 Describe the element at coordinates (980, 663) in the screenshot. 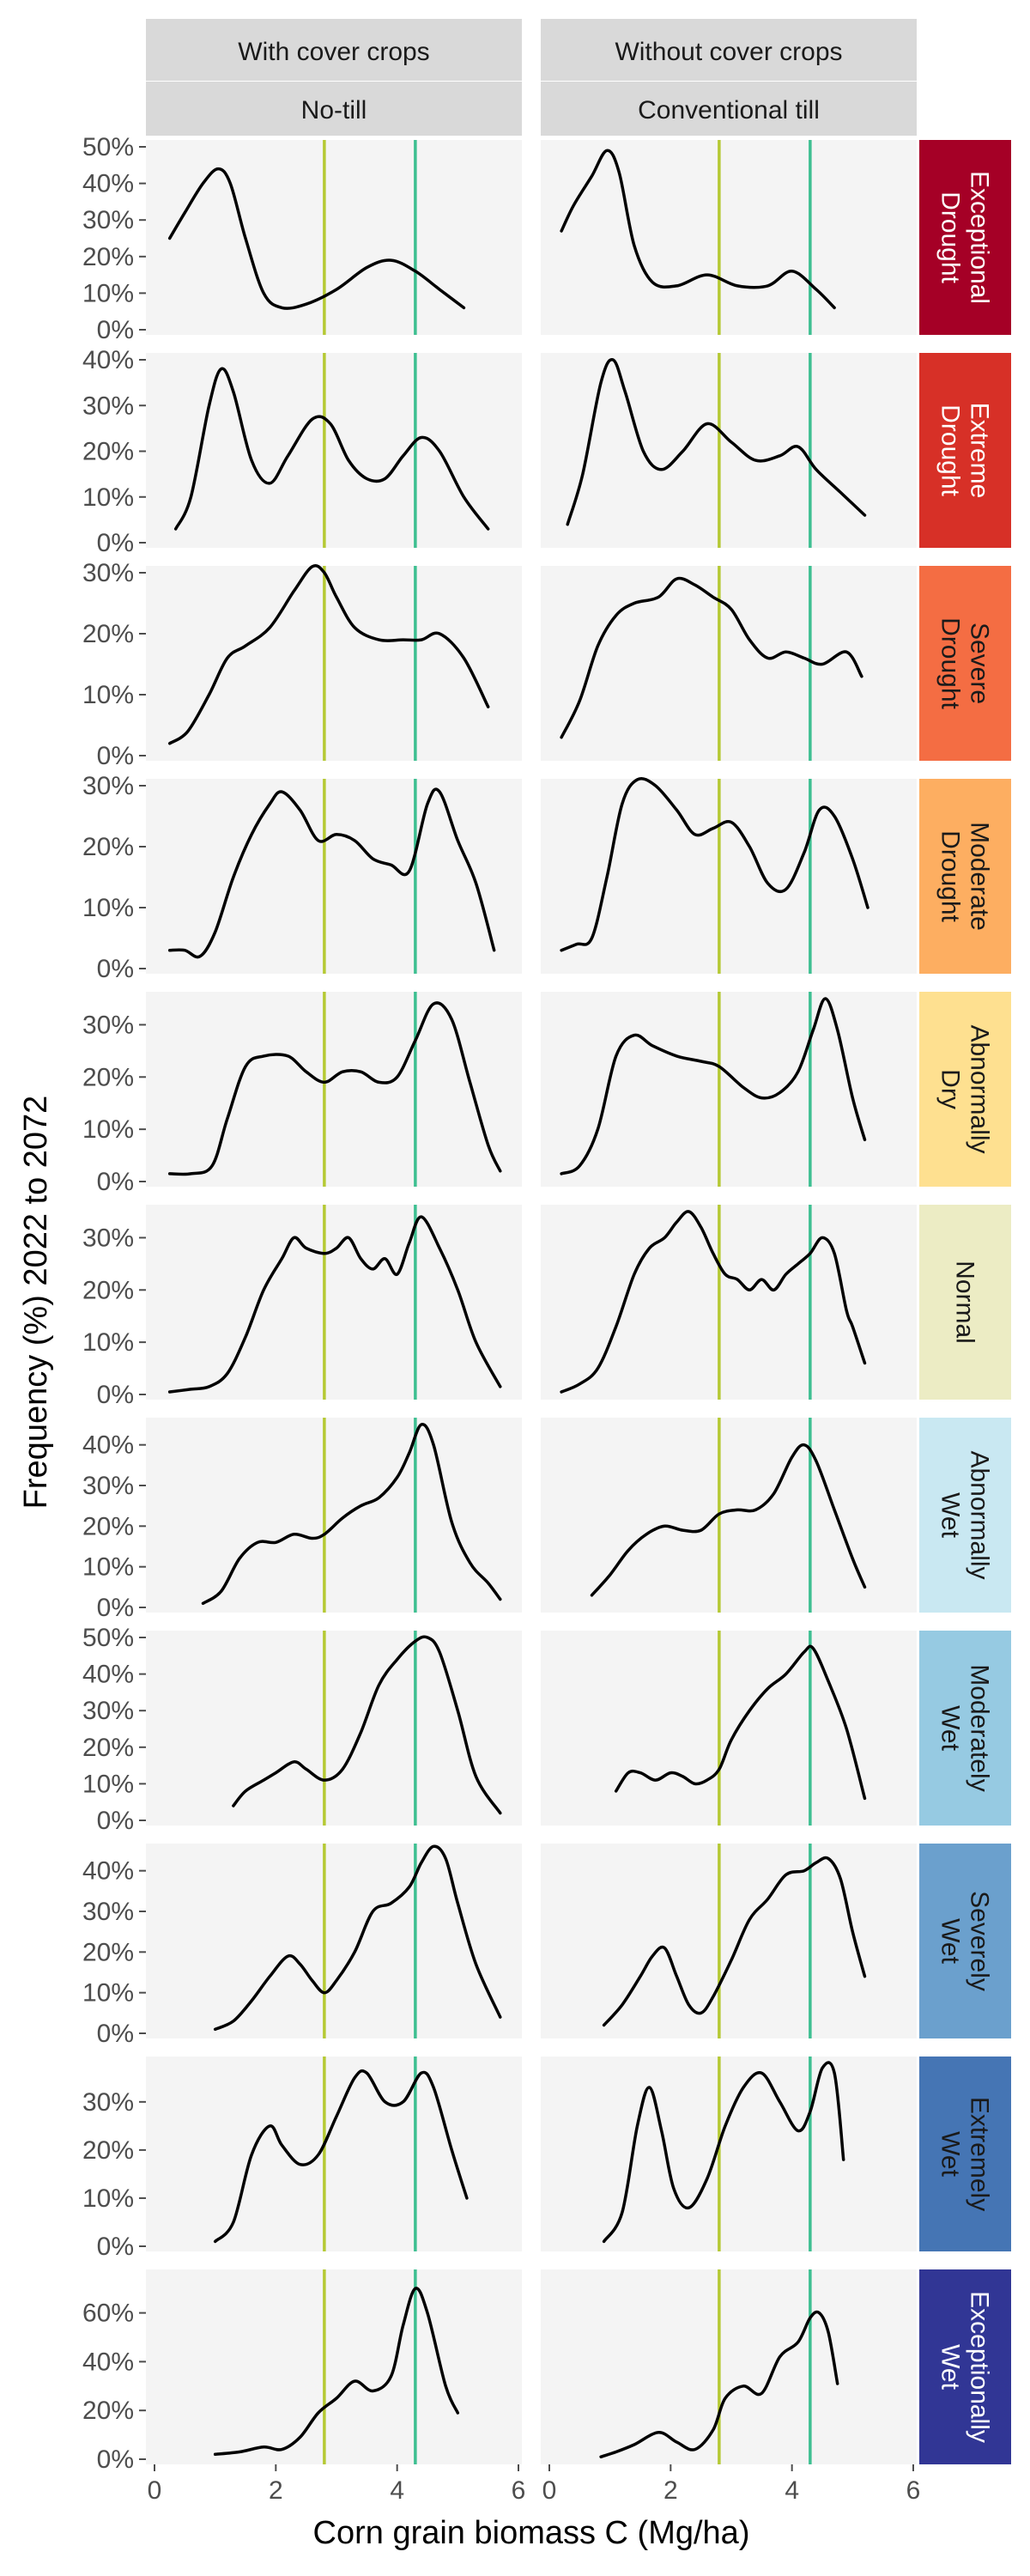

I see `row-strip-text: Severe` at that location.